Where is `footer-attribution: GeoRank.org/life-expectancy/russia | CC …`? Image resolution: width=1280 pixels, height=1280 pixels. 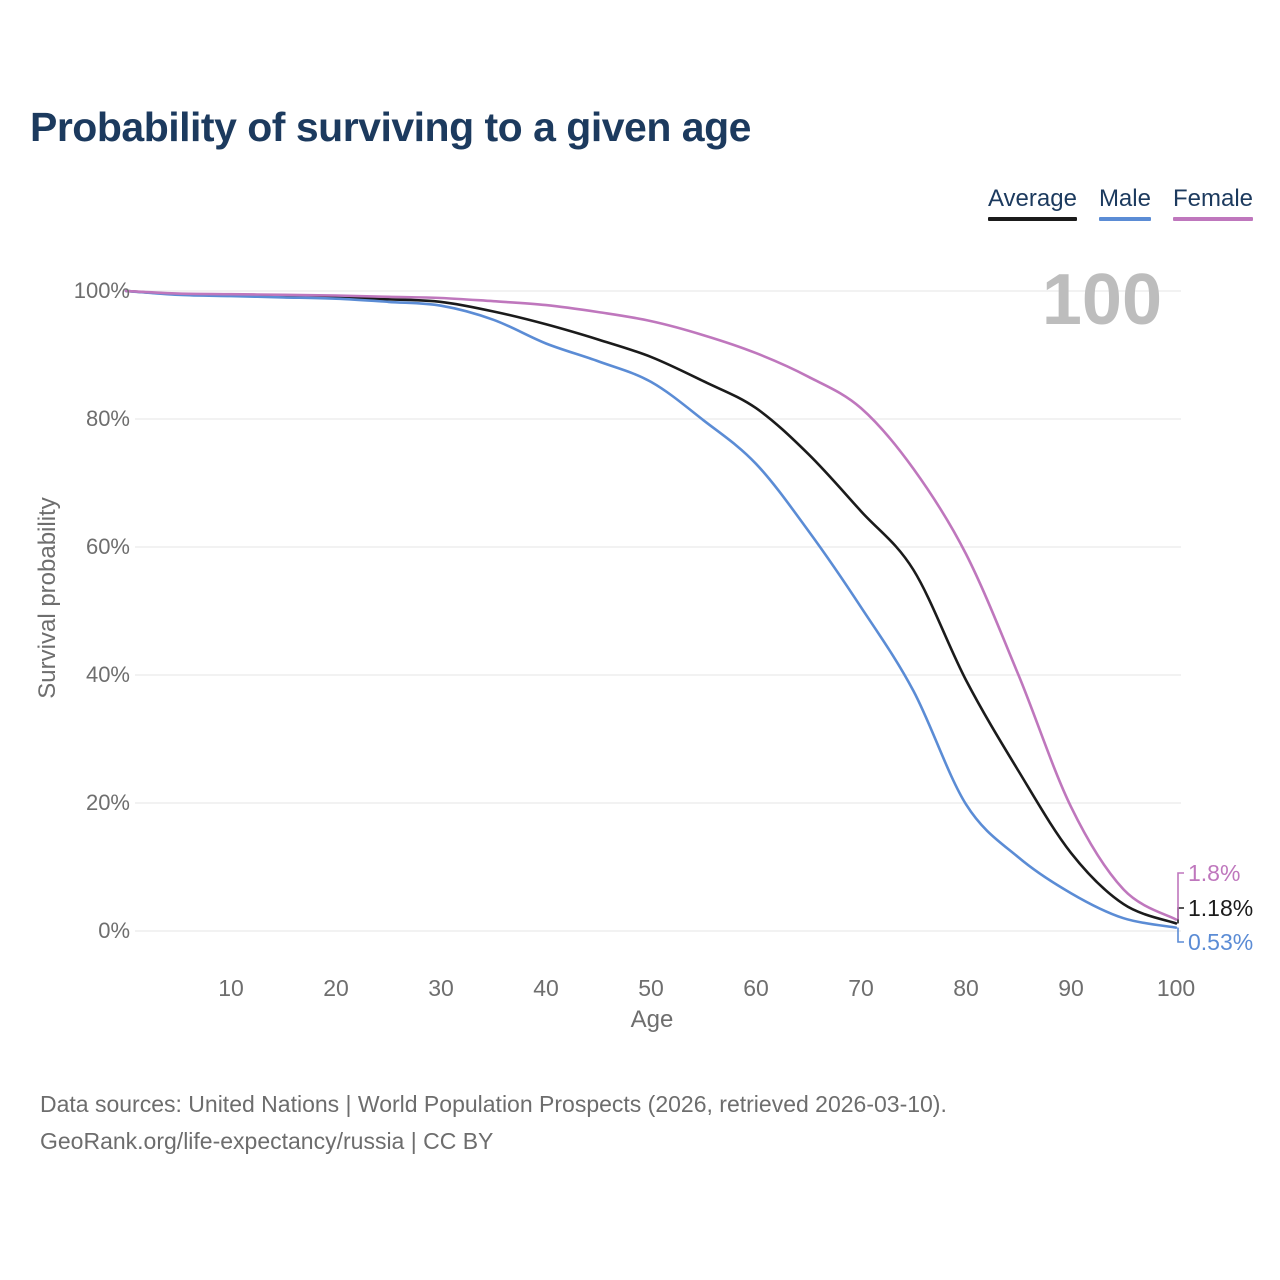 footer-attribution: GeoRank.org/life-expectancy/russia | CC … is located at coordinates (267, 1141).